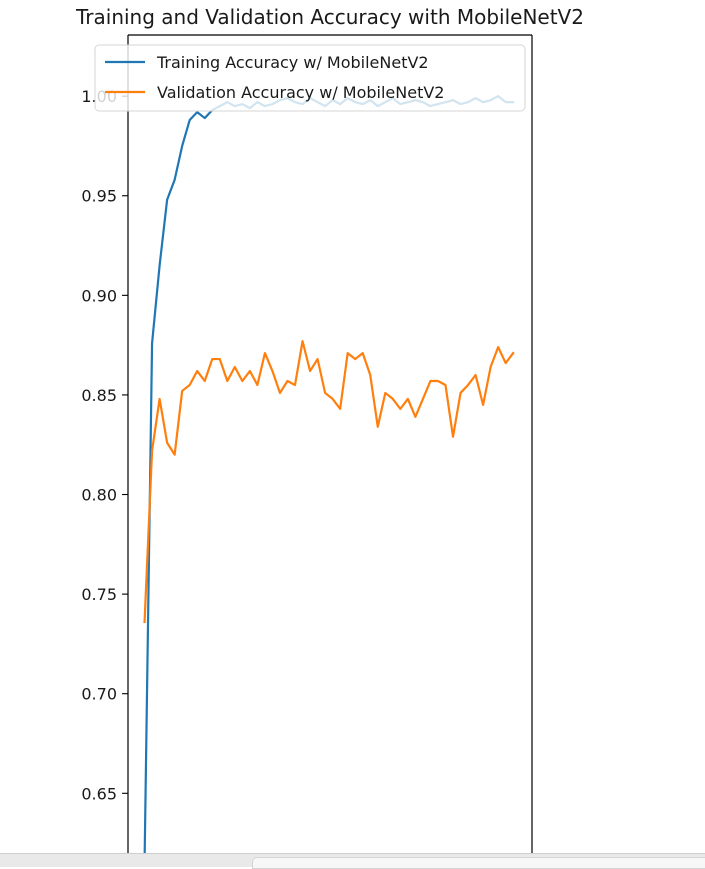  What do you see at coordinates (99, 196) in the screenshot?
I see `y-tick-label: 0.95` at bounding box center [99, 196].